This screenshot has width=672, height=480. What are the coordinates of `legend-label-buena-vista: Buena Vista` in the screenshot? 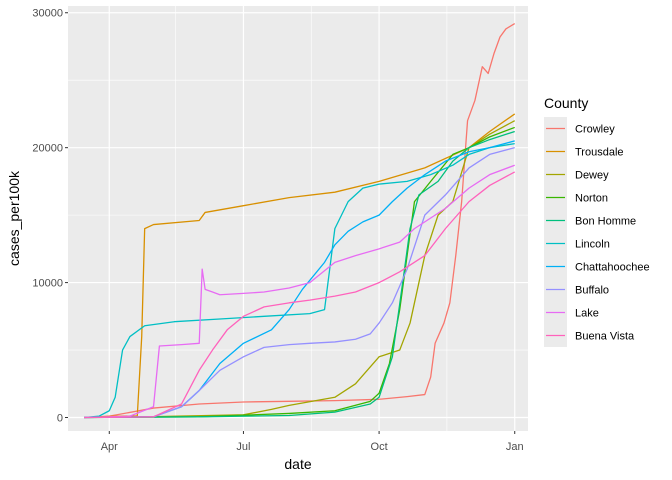 It's located at (605, 337).